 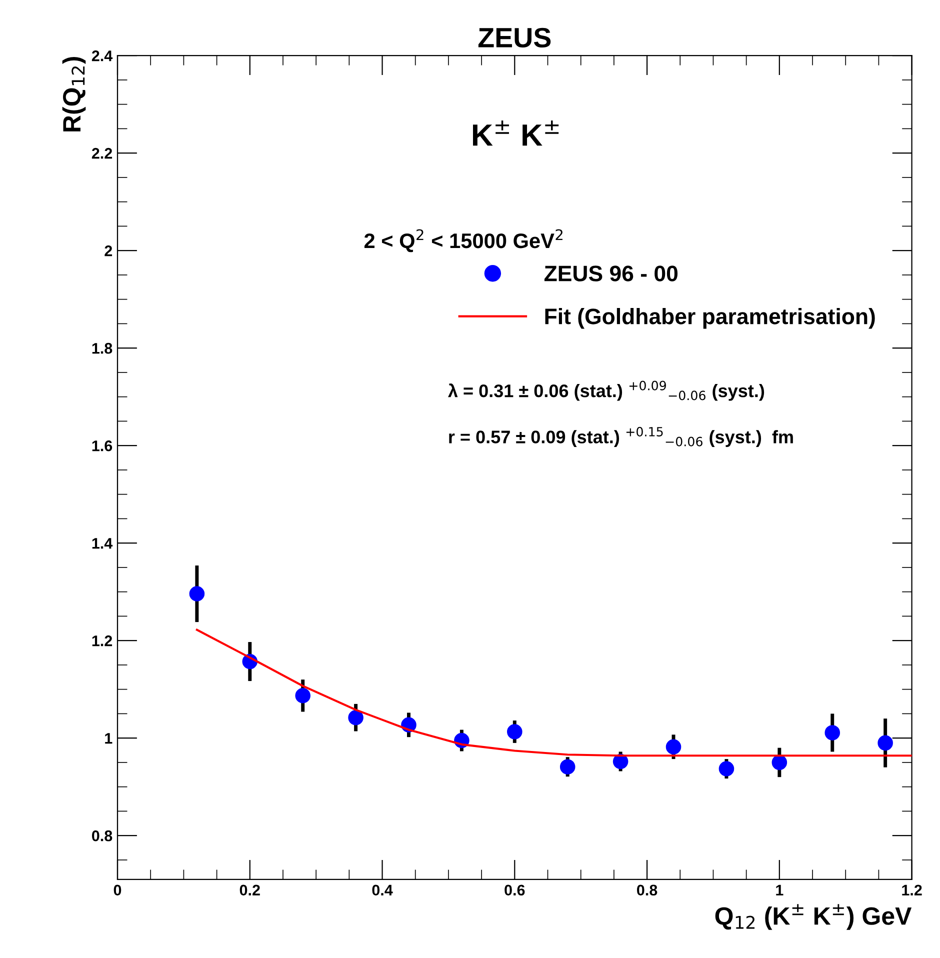 I want to click on legend-label: Fit (Goldhaber parametrisation), so click(x=710, y=318).